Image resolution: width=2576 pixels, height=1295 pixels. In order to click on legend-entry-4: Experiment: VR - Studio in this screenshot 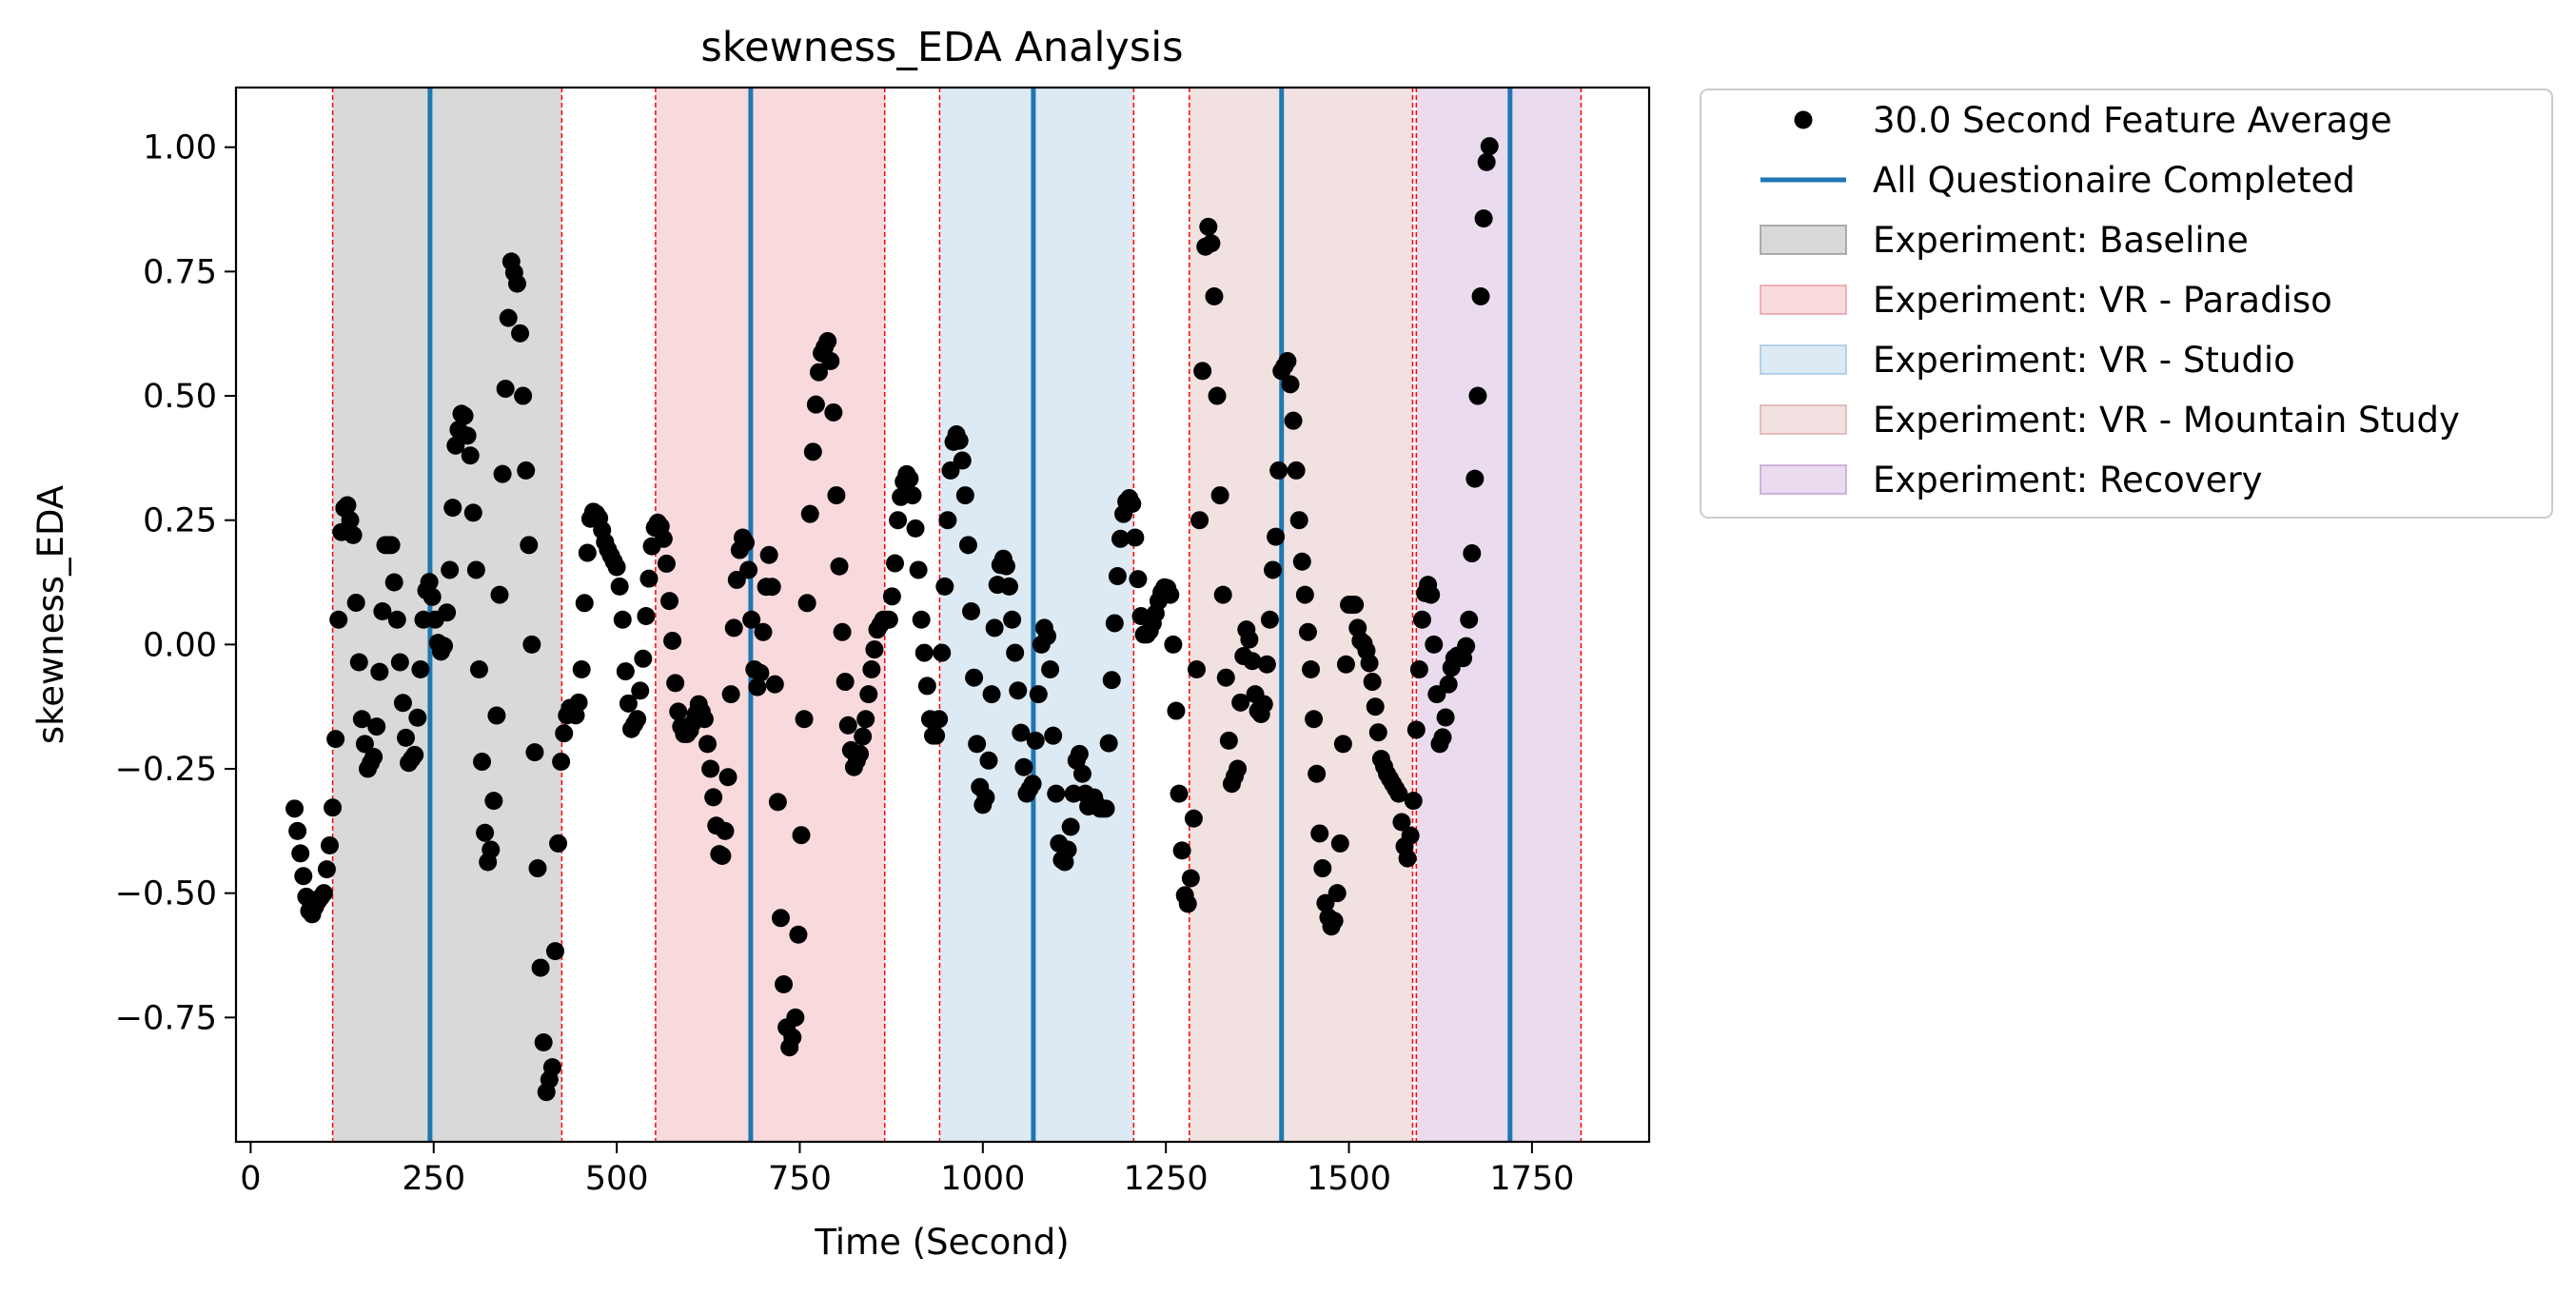, I will do `click(2027, 360)`.